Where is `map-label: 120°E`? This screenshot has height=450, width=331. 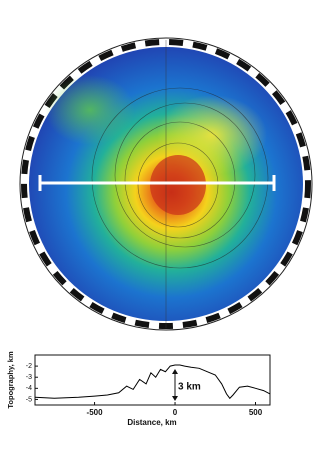
map-label: 120°E is located at coordinates (30, 99).